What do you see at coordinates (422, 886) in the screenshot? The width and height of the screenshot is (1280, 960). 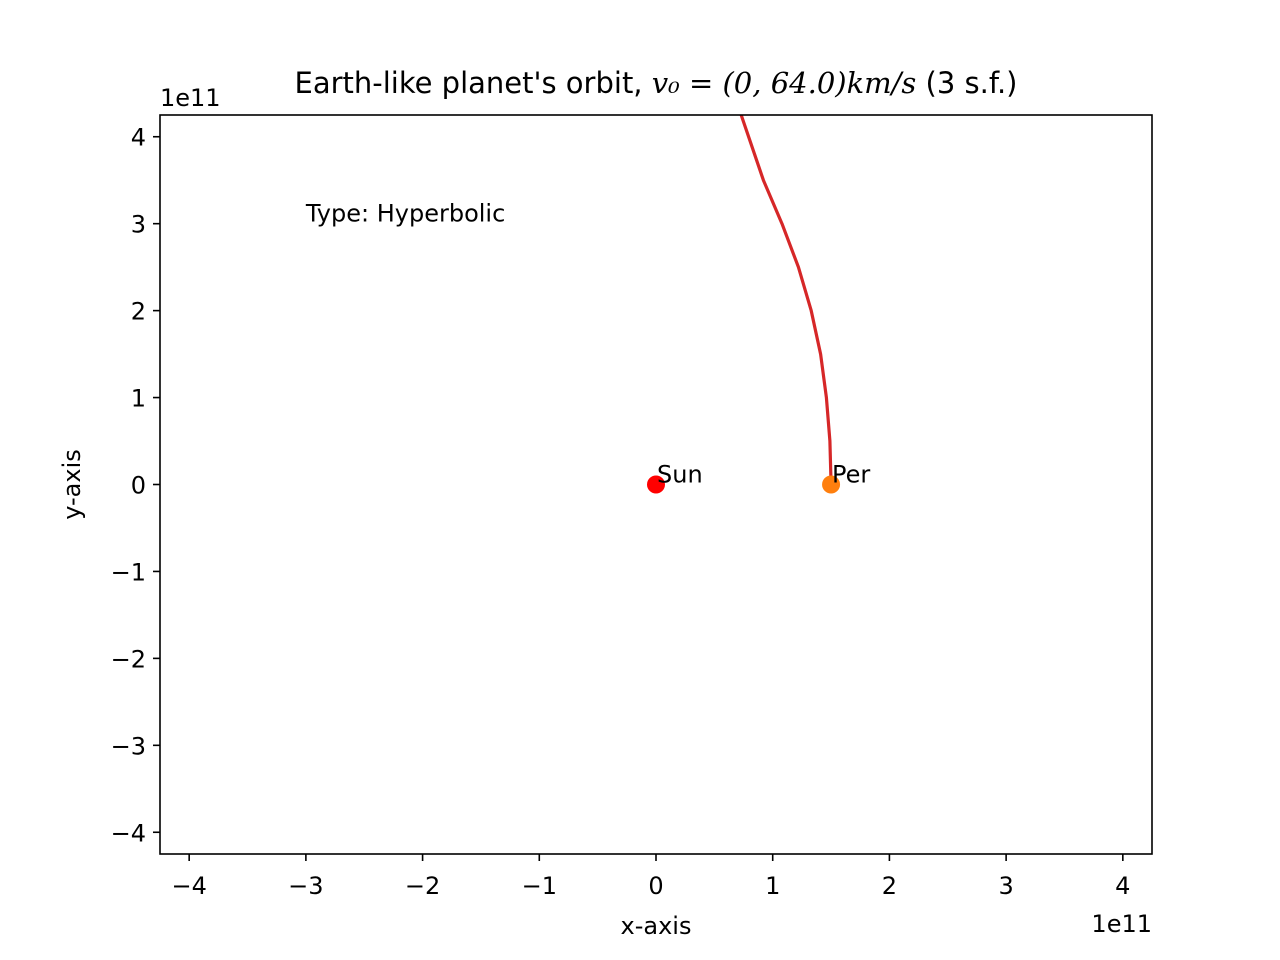 I see `x-tick-label: −2` at bounding box center [422, 886].